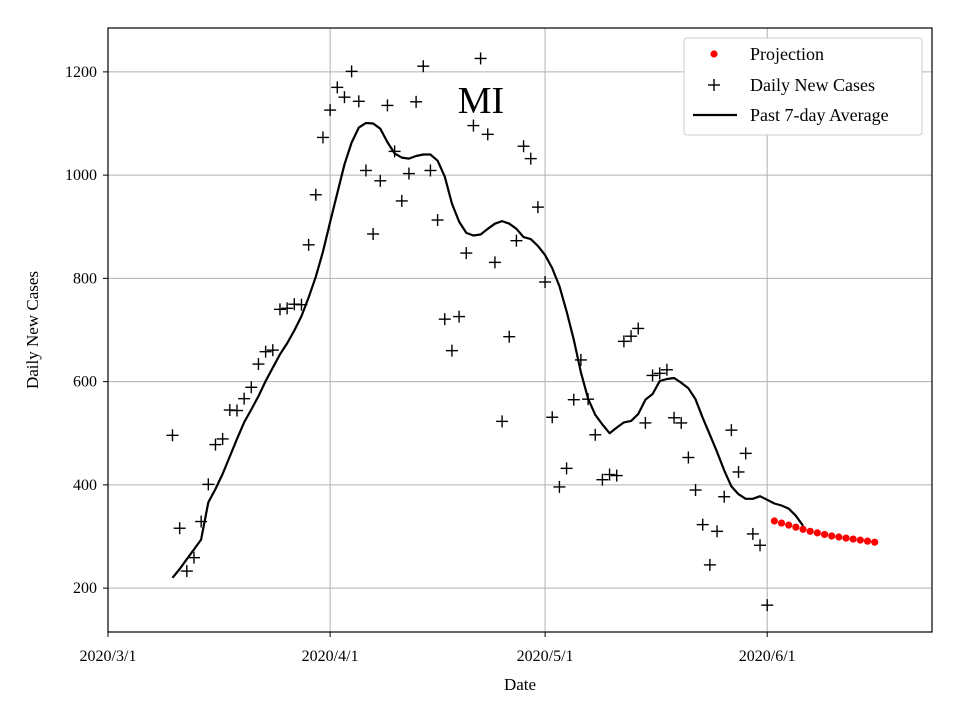 This screenshot has height=720, width=960. I want to click on legend-marker-daily, so click(714, 85).